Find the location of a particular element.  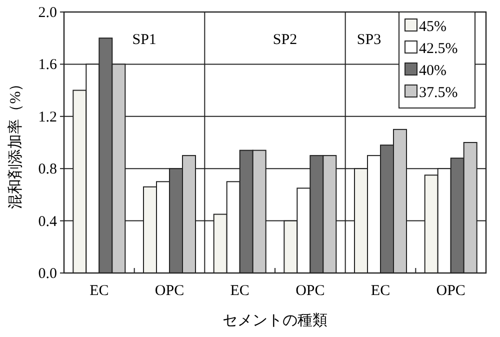

y-tick-label: 1.6 is located at coordinates (48, 65).